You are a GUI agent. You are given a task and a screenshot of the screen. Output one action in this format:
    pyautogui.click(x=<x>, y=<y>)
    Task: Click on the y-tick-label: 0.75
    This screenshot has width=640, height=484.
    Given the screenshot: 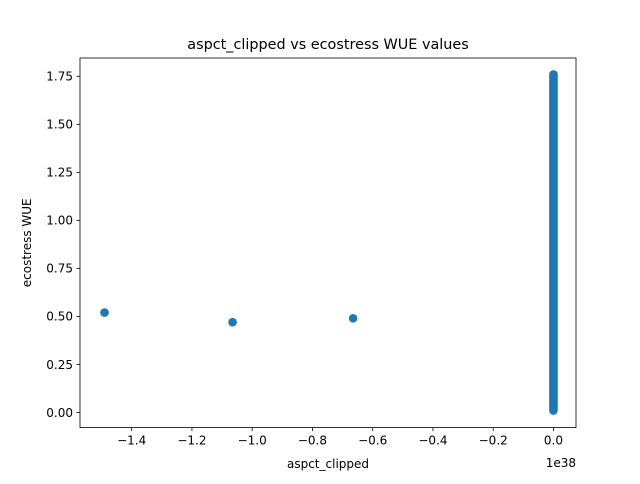 What is the action you would take?
    pyautogui.click(x=59, y=269)
    